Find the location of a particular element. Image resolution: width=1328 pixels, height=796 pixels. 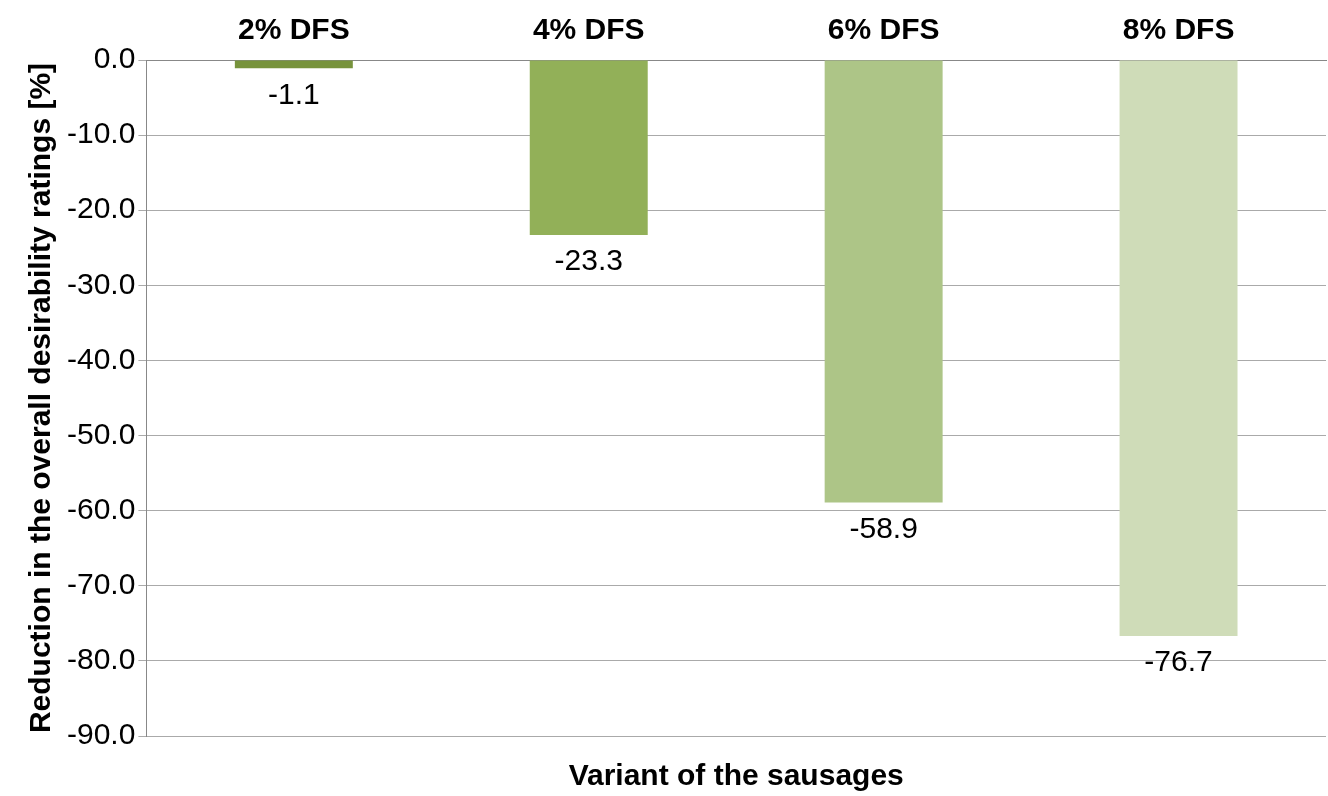

y-tick-label: -30.0 is located at coordinates (101, 283).